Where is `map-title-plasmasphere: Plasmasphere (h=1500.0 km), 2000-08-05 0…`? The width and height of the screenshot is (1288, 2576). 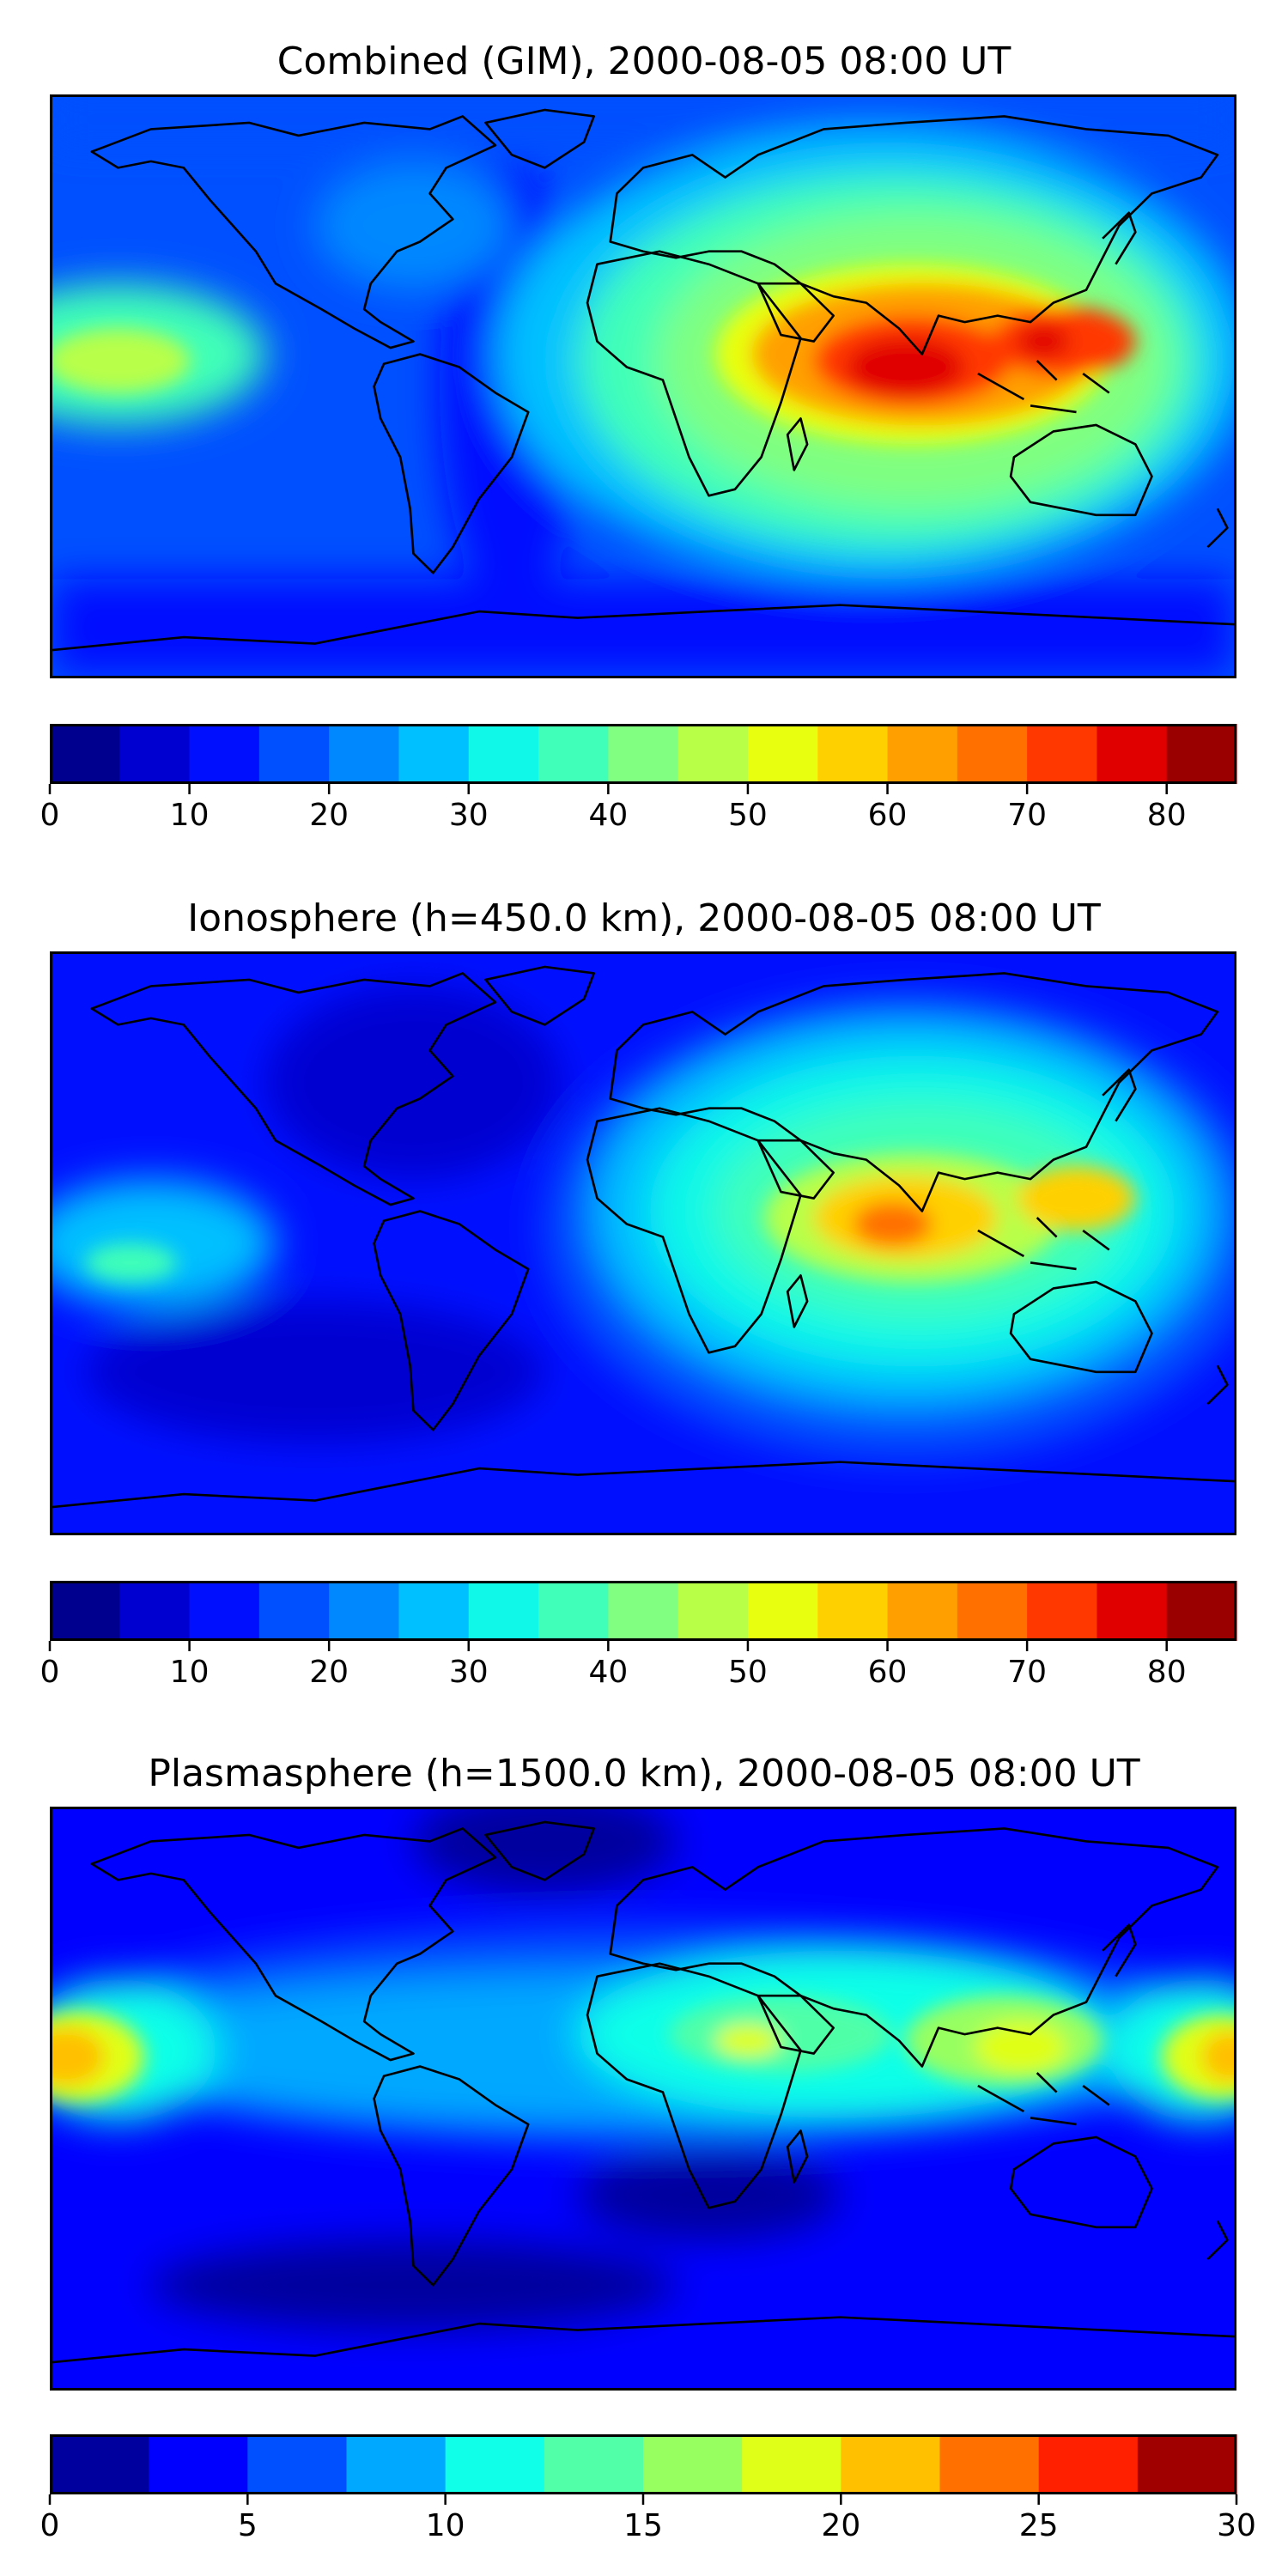 map-title-plasmasphere: Plasmasphere (h=1500.0 km), 2000-08-05 0… is located at coordinates (644, 1773).